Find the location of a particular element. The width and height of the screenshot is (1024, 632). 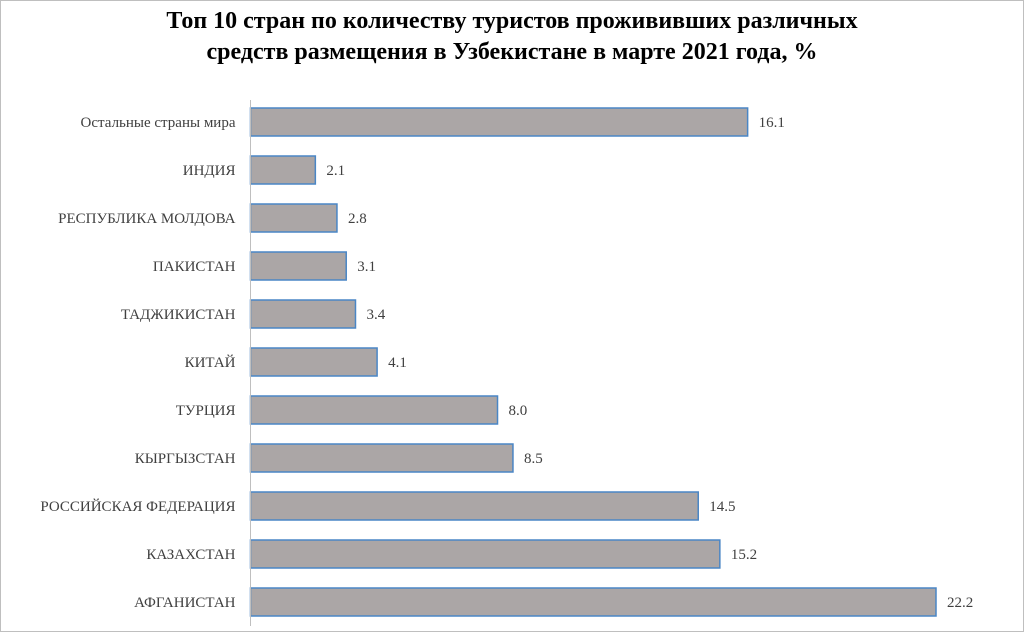

category-label: РОССИЙСКАЯ ФЕДЕРАЦИЯ is located at coordinates (137, 506).